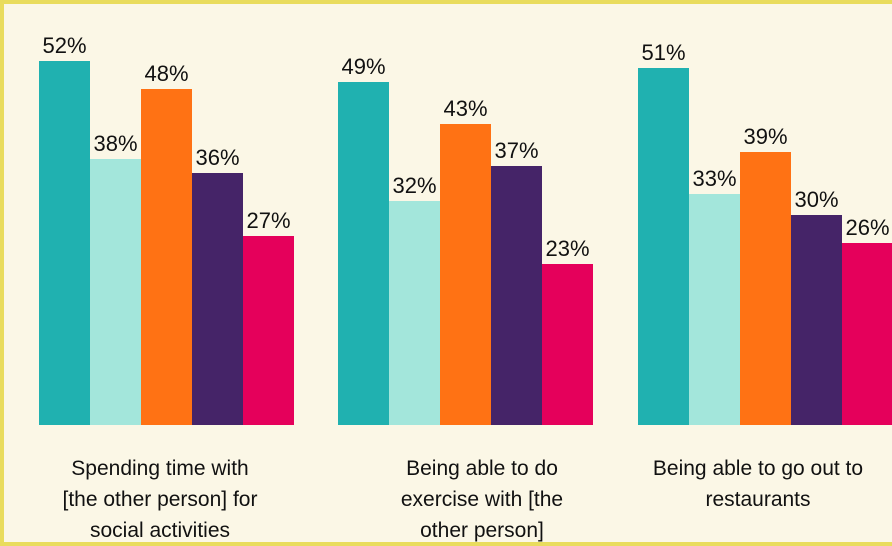 The width and height of the screenshot is (892, 546). I want to click on category-label: exercise with [the, so click(482, 499).